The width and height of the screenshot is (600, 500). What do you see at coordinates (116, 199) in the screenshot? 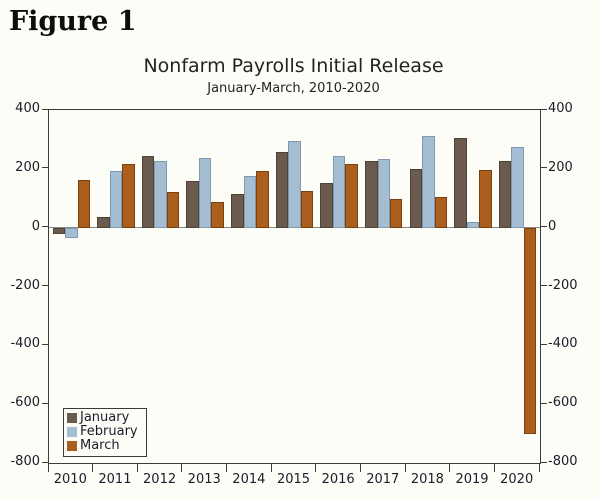
I see `bar-february-2011` at bounding box center [116, 199].